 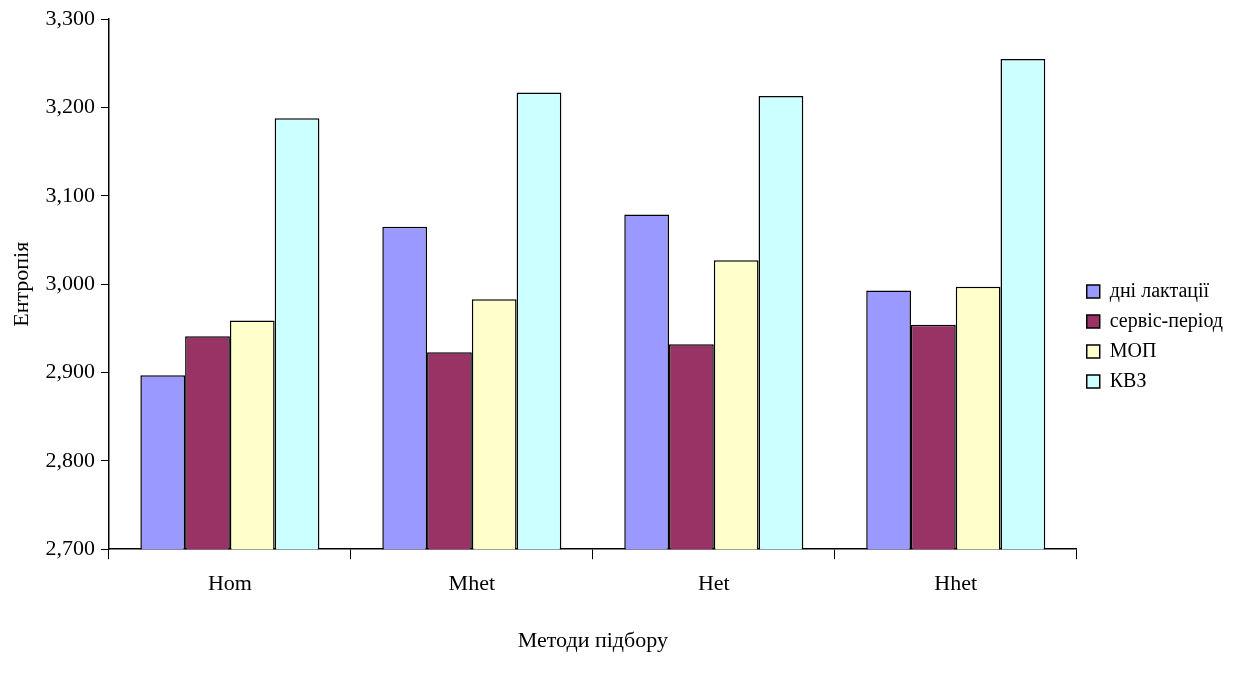 What do you see at coordinates (229, 583) in the screenshot?
I see `x-tick-label: Hom` at bounding box center [229, 583].